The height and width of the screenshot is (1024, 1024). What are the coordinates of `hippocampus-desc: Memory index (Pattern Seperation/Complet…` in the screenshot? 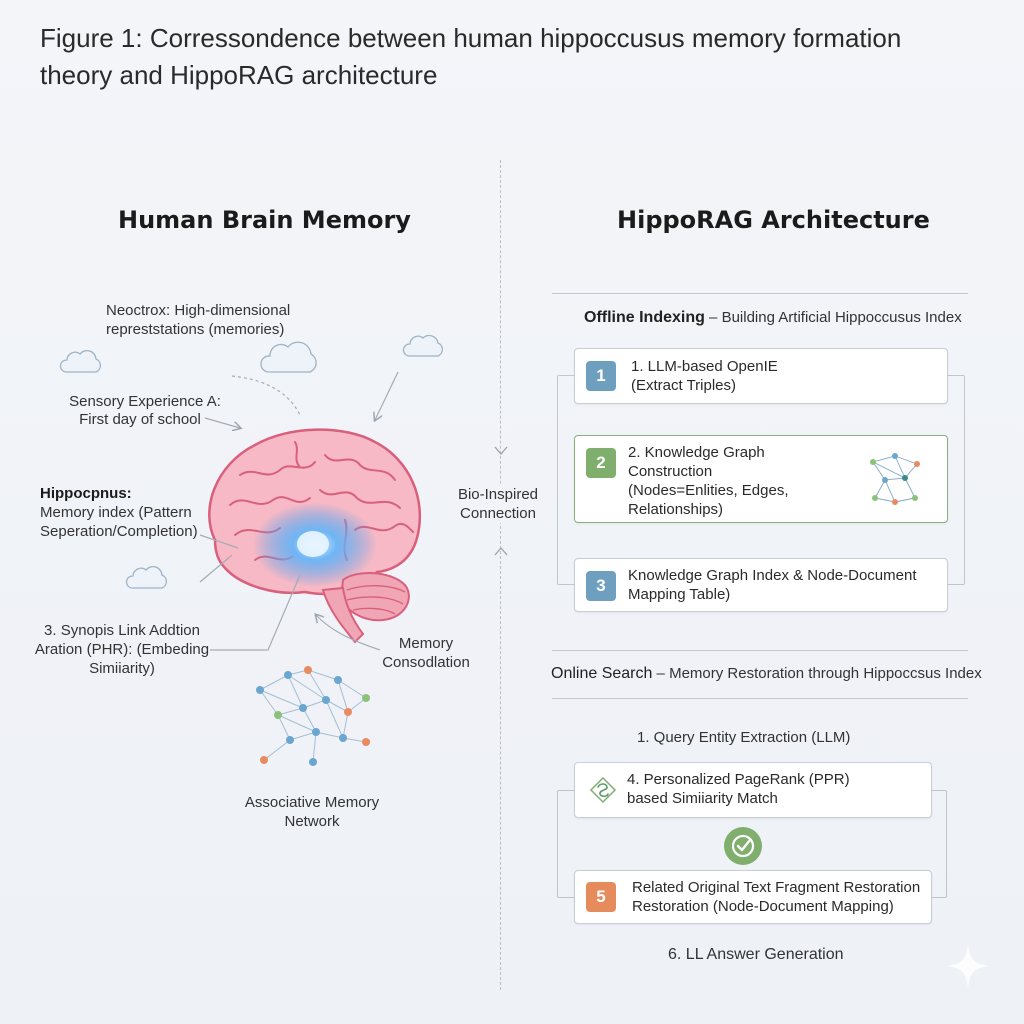 It's located at (119, 522).